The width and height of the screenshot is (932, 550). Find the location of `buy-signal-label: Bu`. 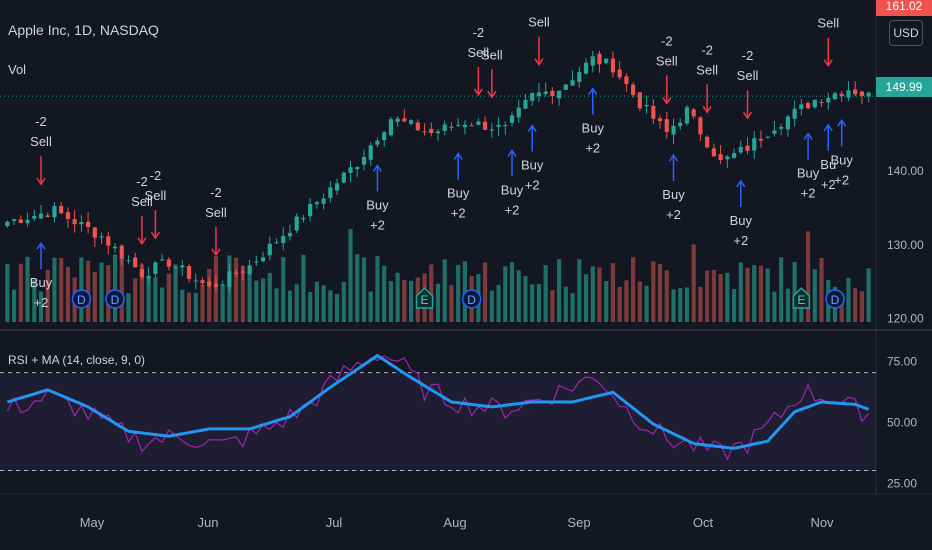

buy-signal-label: Bu is located at coordinates (828, 164).